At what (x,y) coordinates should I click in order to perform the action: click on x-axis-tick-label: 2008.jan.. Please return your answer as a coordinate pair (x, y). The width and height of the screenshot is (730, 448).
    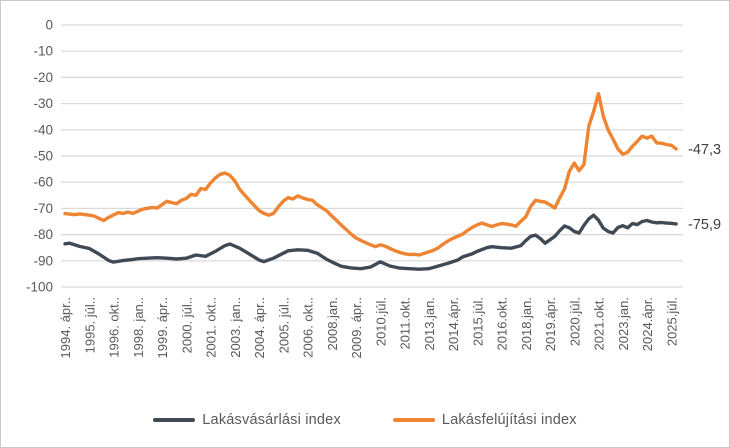
    Looking at the image, I should click on (332, 324).